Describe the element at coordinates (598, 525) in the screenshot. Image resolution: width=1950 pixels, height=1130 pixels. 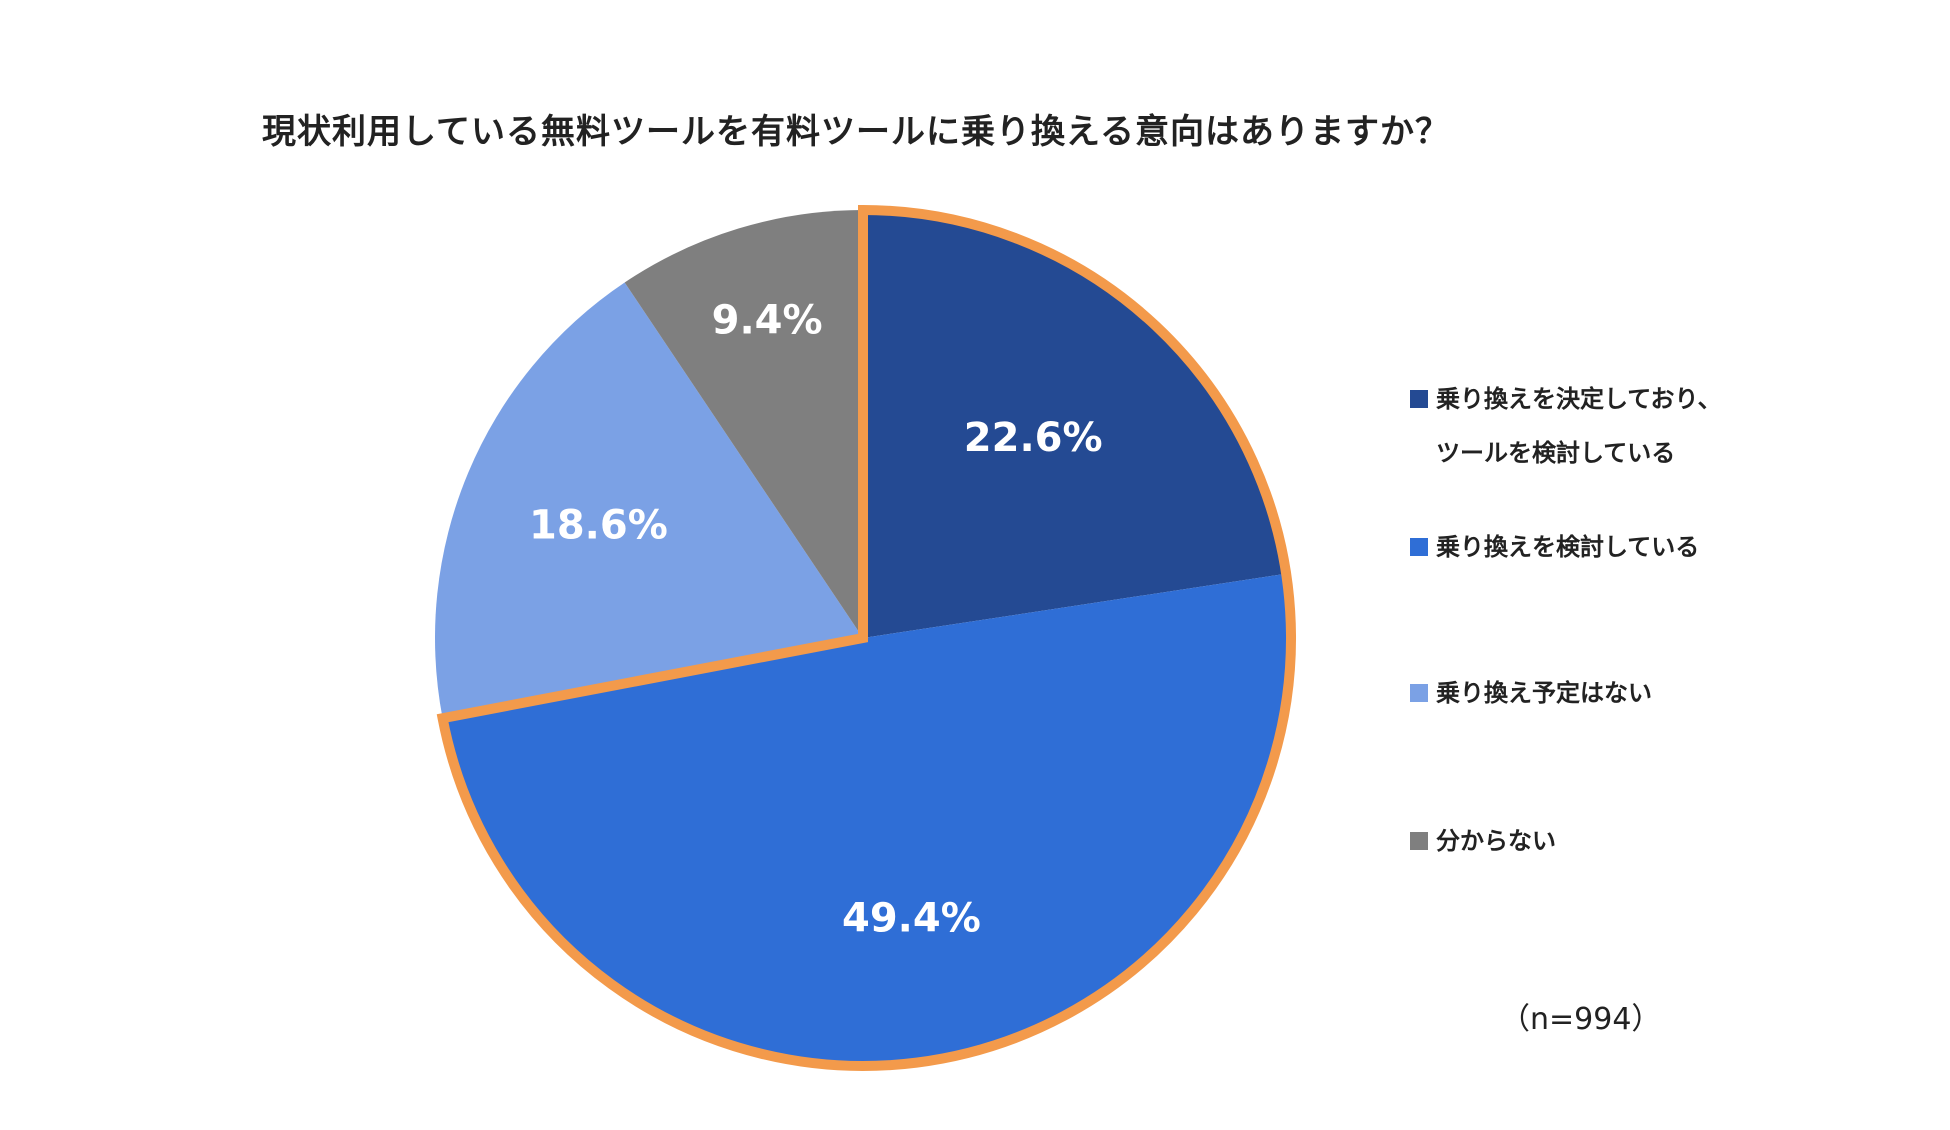
I see `slice-value-label: 18.6%` at that location.